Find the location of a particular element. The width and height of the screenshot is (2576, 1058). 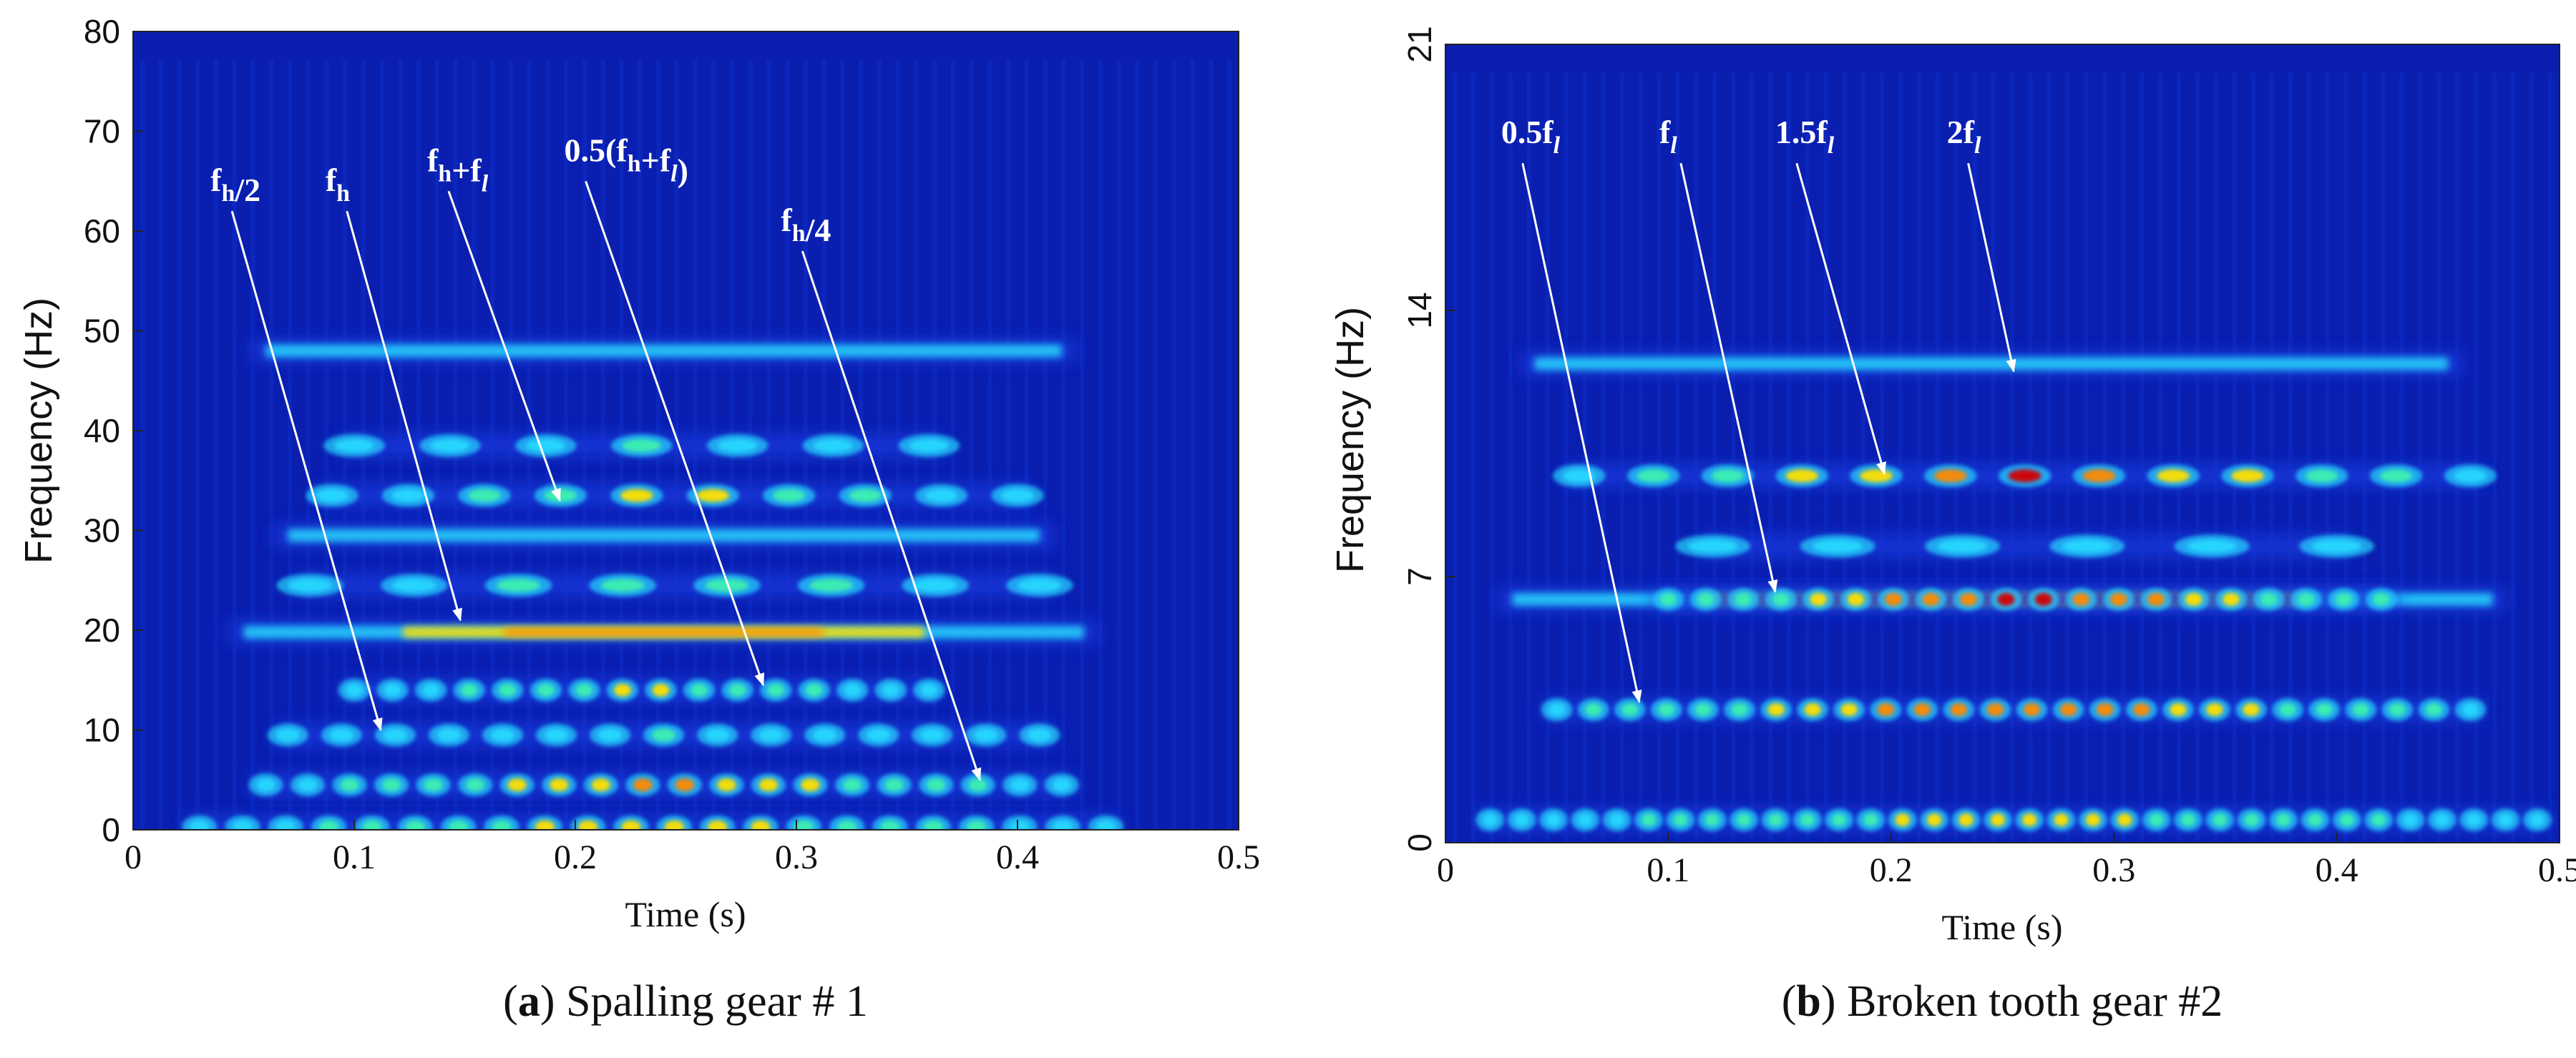

annotation-label-a-3-text: ) is located at coordinates (683, 170).